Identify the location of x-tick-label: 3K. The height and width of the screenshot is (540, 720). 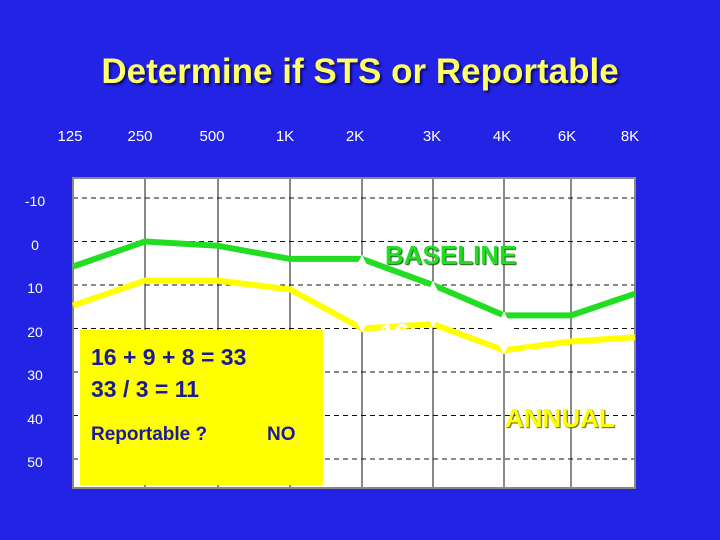
(432, 136).